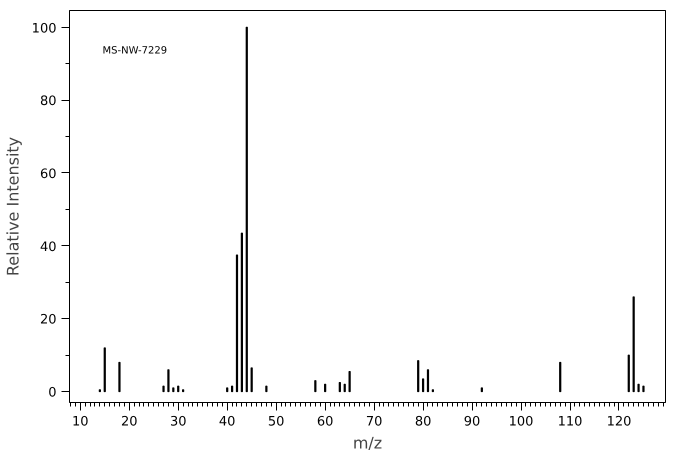 The height and width of the screenshot is (455, 676). Describe the element at coordinates (423, 422) in the screenshot. I see `x-tick-label: 80` at that location.